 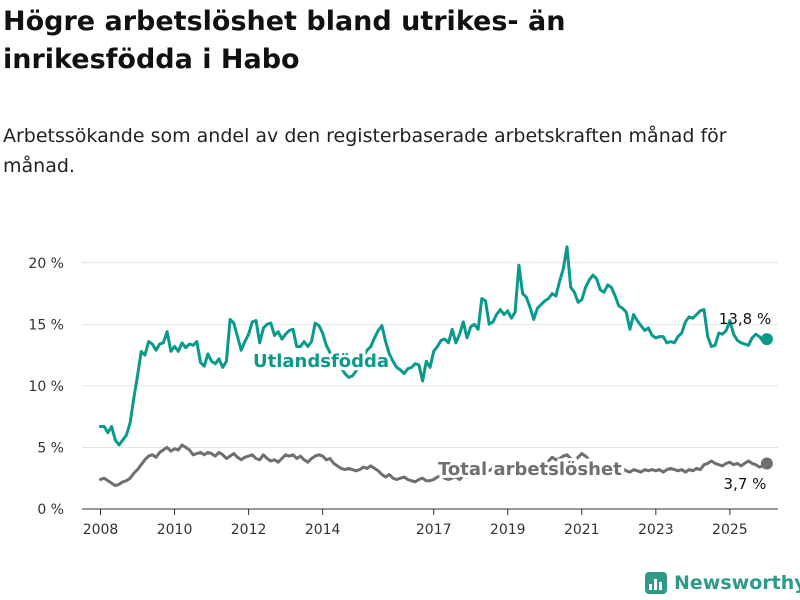 What do you see at coordinates (656, 583) in the screenshot?
I see `newsworthy-logo-icon` at bounding box center [656, 583].